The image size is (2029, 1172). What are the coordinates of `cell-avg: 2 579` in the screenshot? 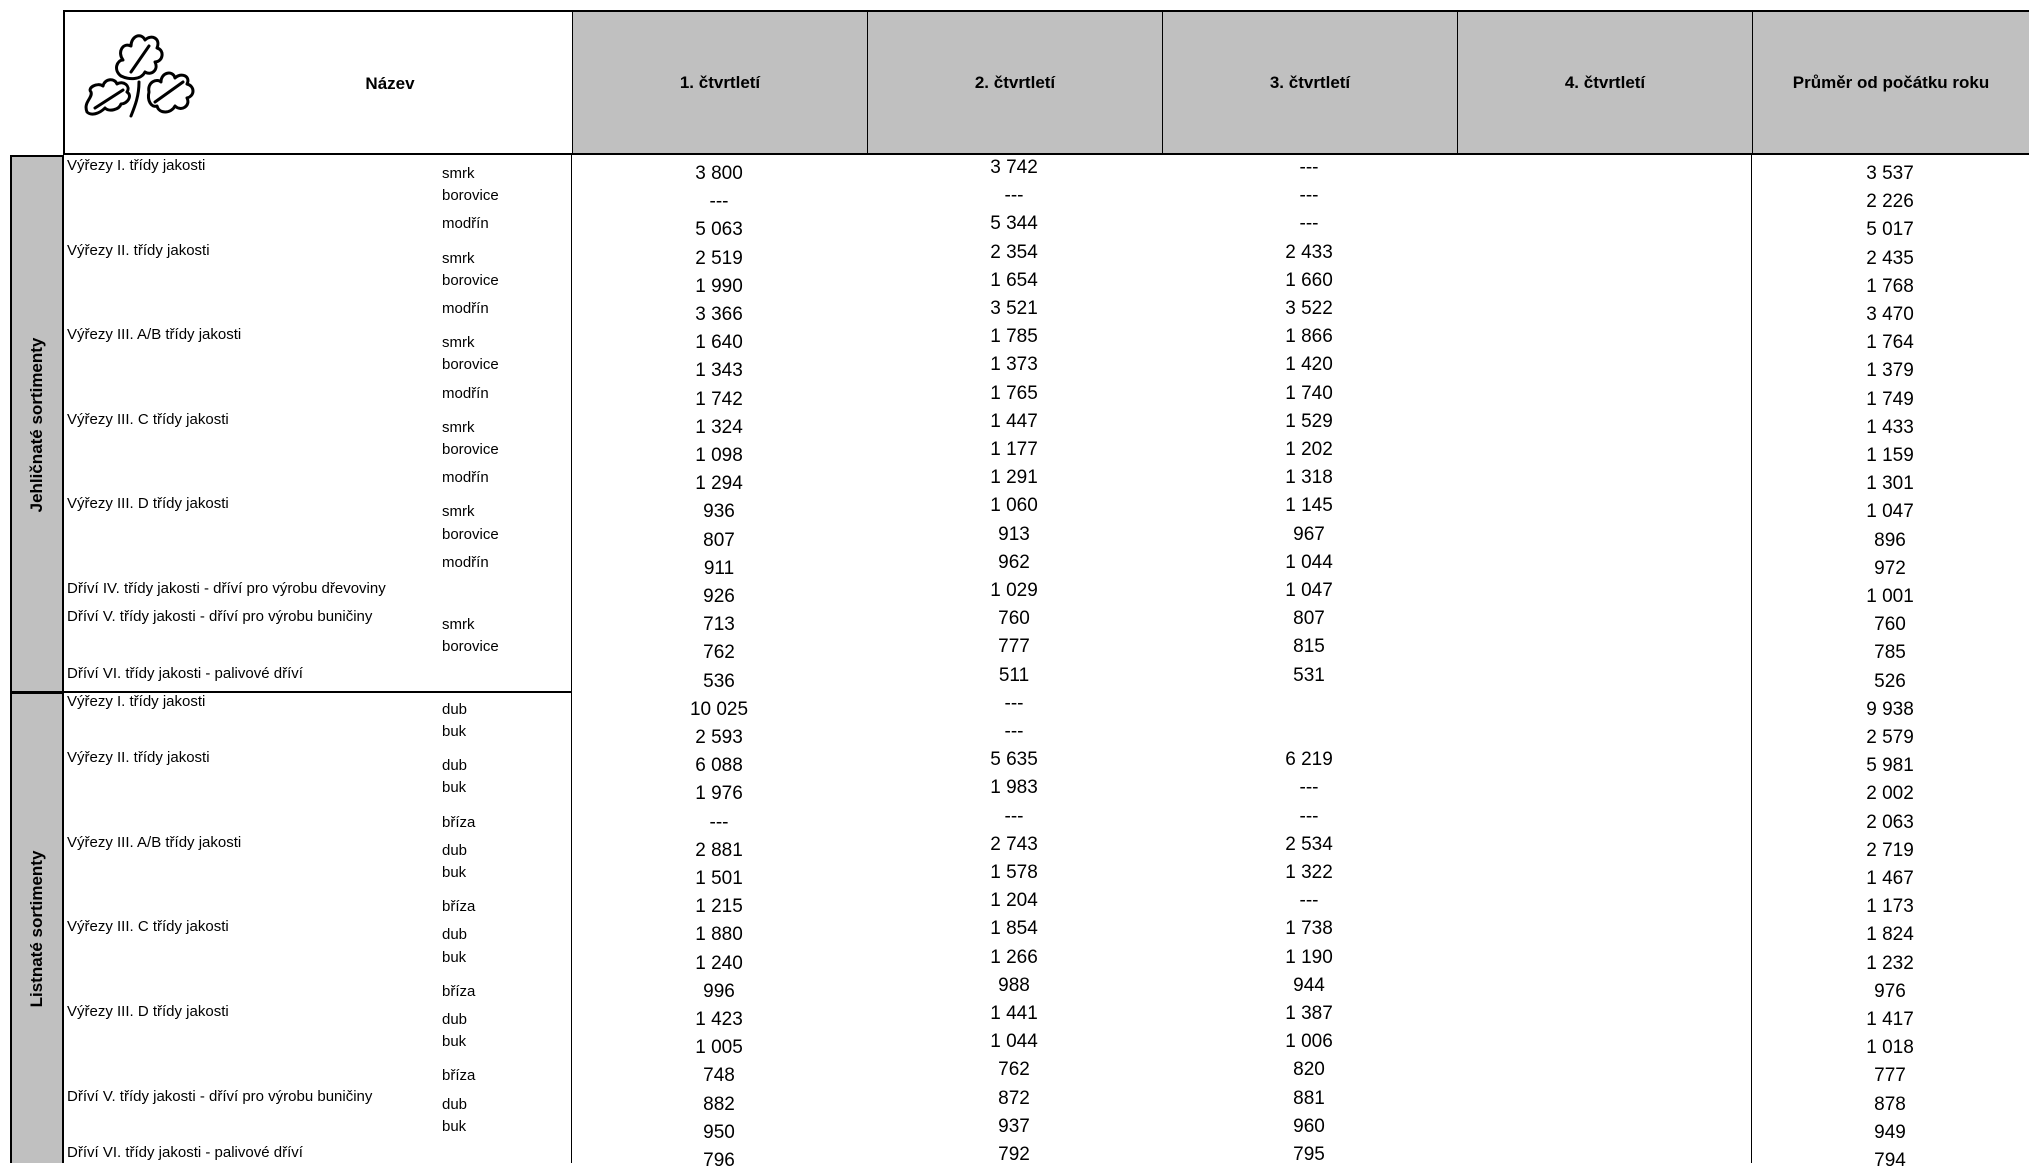 It's located at (1890, 737).